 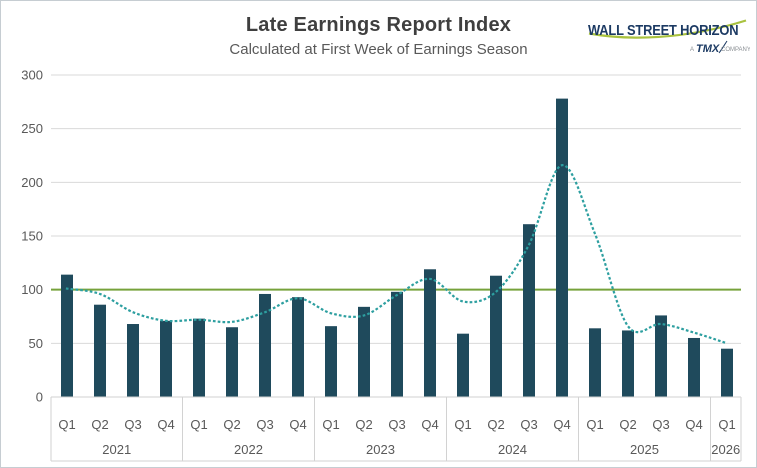 What do you see at coordinates (692, 50) in the screenshot?
I see `logo-tagline-a: A` at bounding box center [692, 50].